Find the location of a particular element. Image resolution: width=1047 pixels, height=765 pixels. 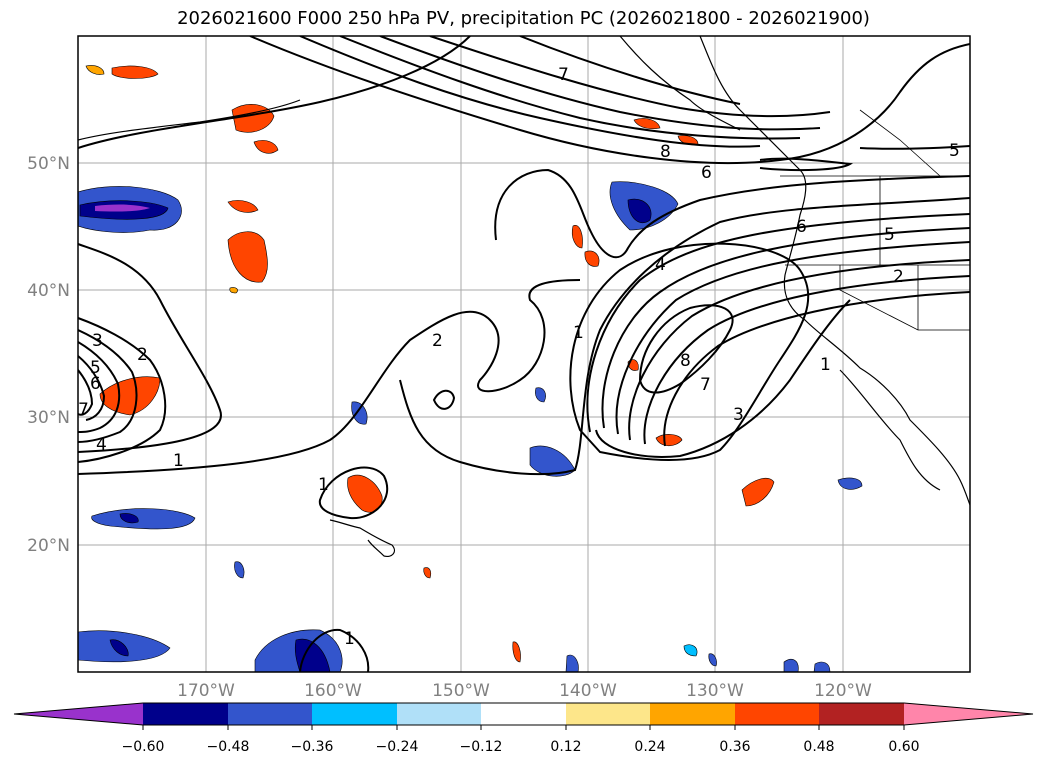

hawaii-islands is located at coordinates (362, 538).